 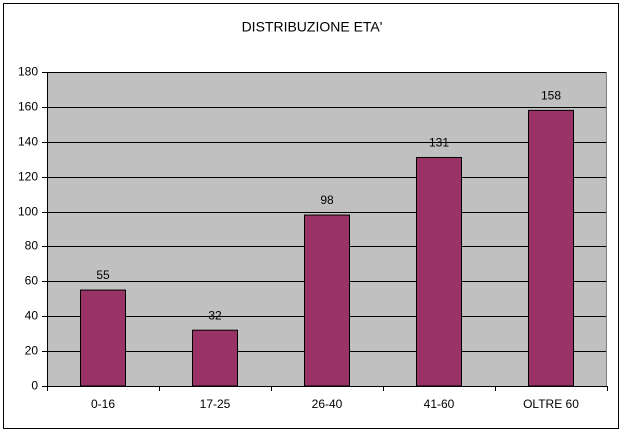 I want to click on y-tick-label: 40, so click(x=32, y=316).